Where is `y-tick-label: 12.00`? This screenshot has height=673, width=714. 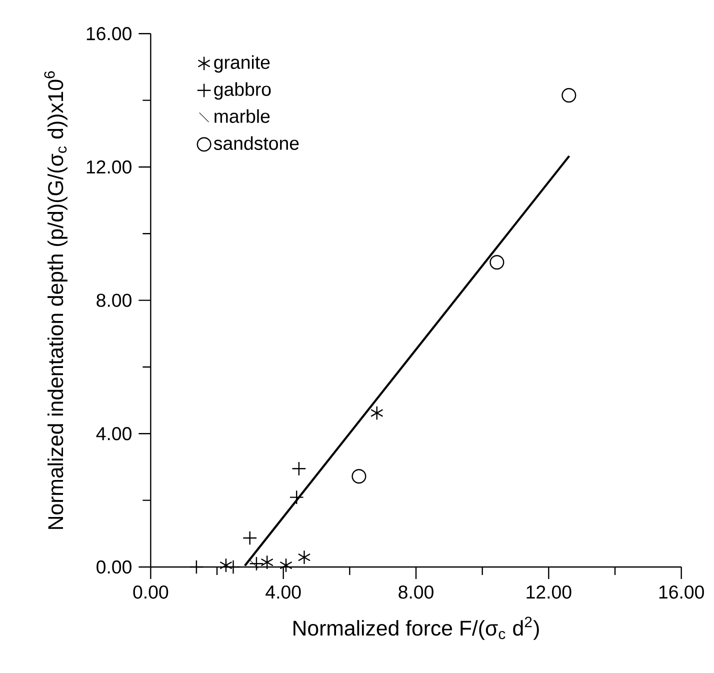 y-tick-label: 12.00 is located at coordinates (109, 167).